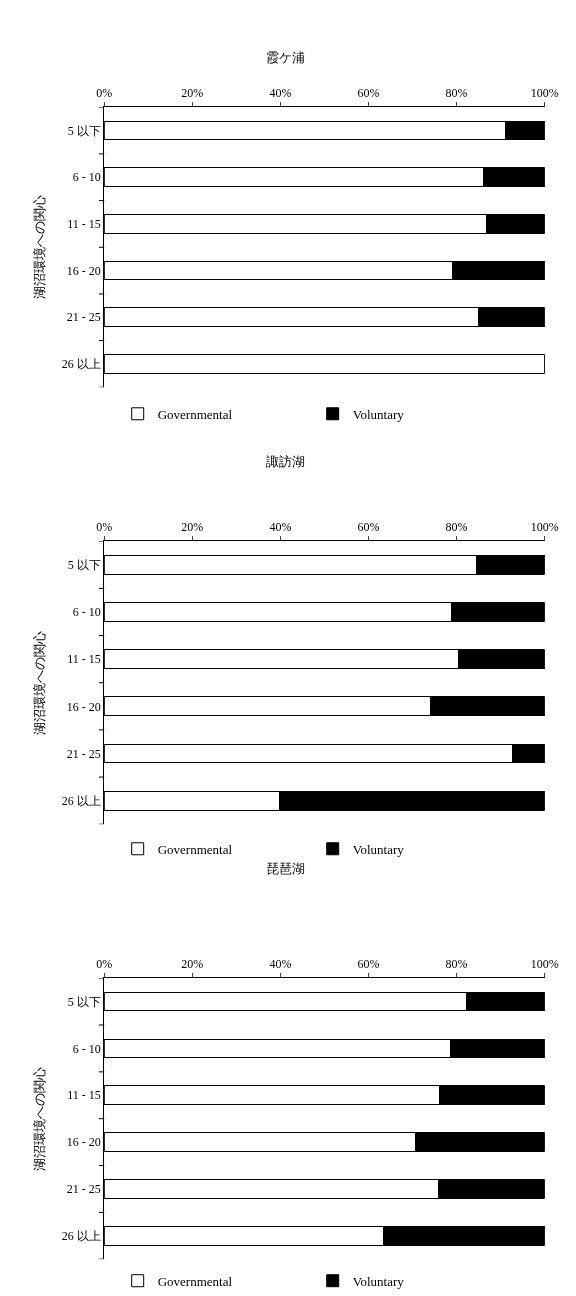 The height and width of the screenshot is (1296, 576). What do you see at coordinates (285, 461) in the screenshot?
I see `chart-title: 諏訪湖` at bounding box center [285, 461].